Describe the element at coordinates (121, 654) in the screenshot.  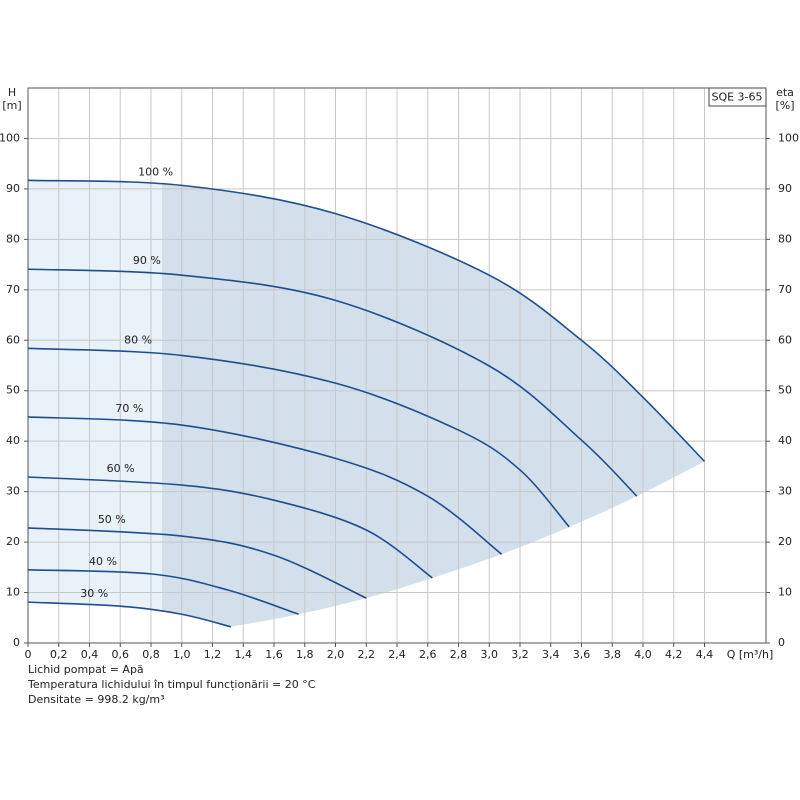
I see `x-tick-label: 0,6` at that location.